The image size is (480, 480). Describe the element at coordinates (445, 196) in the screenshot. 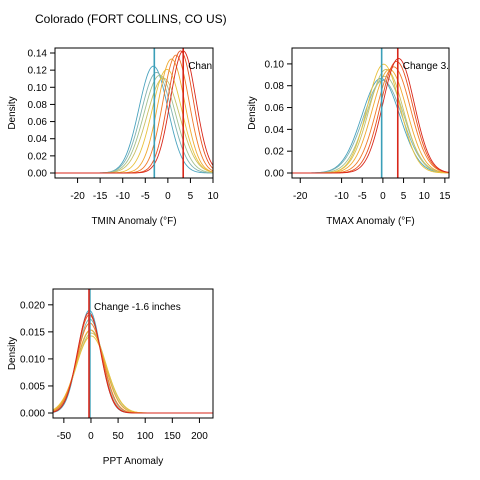

I see `tmax-x-tick-label: 15` at that location.